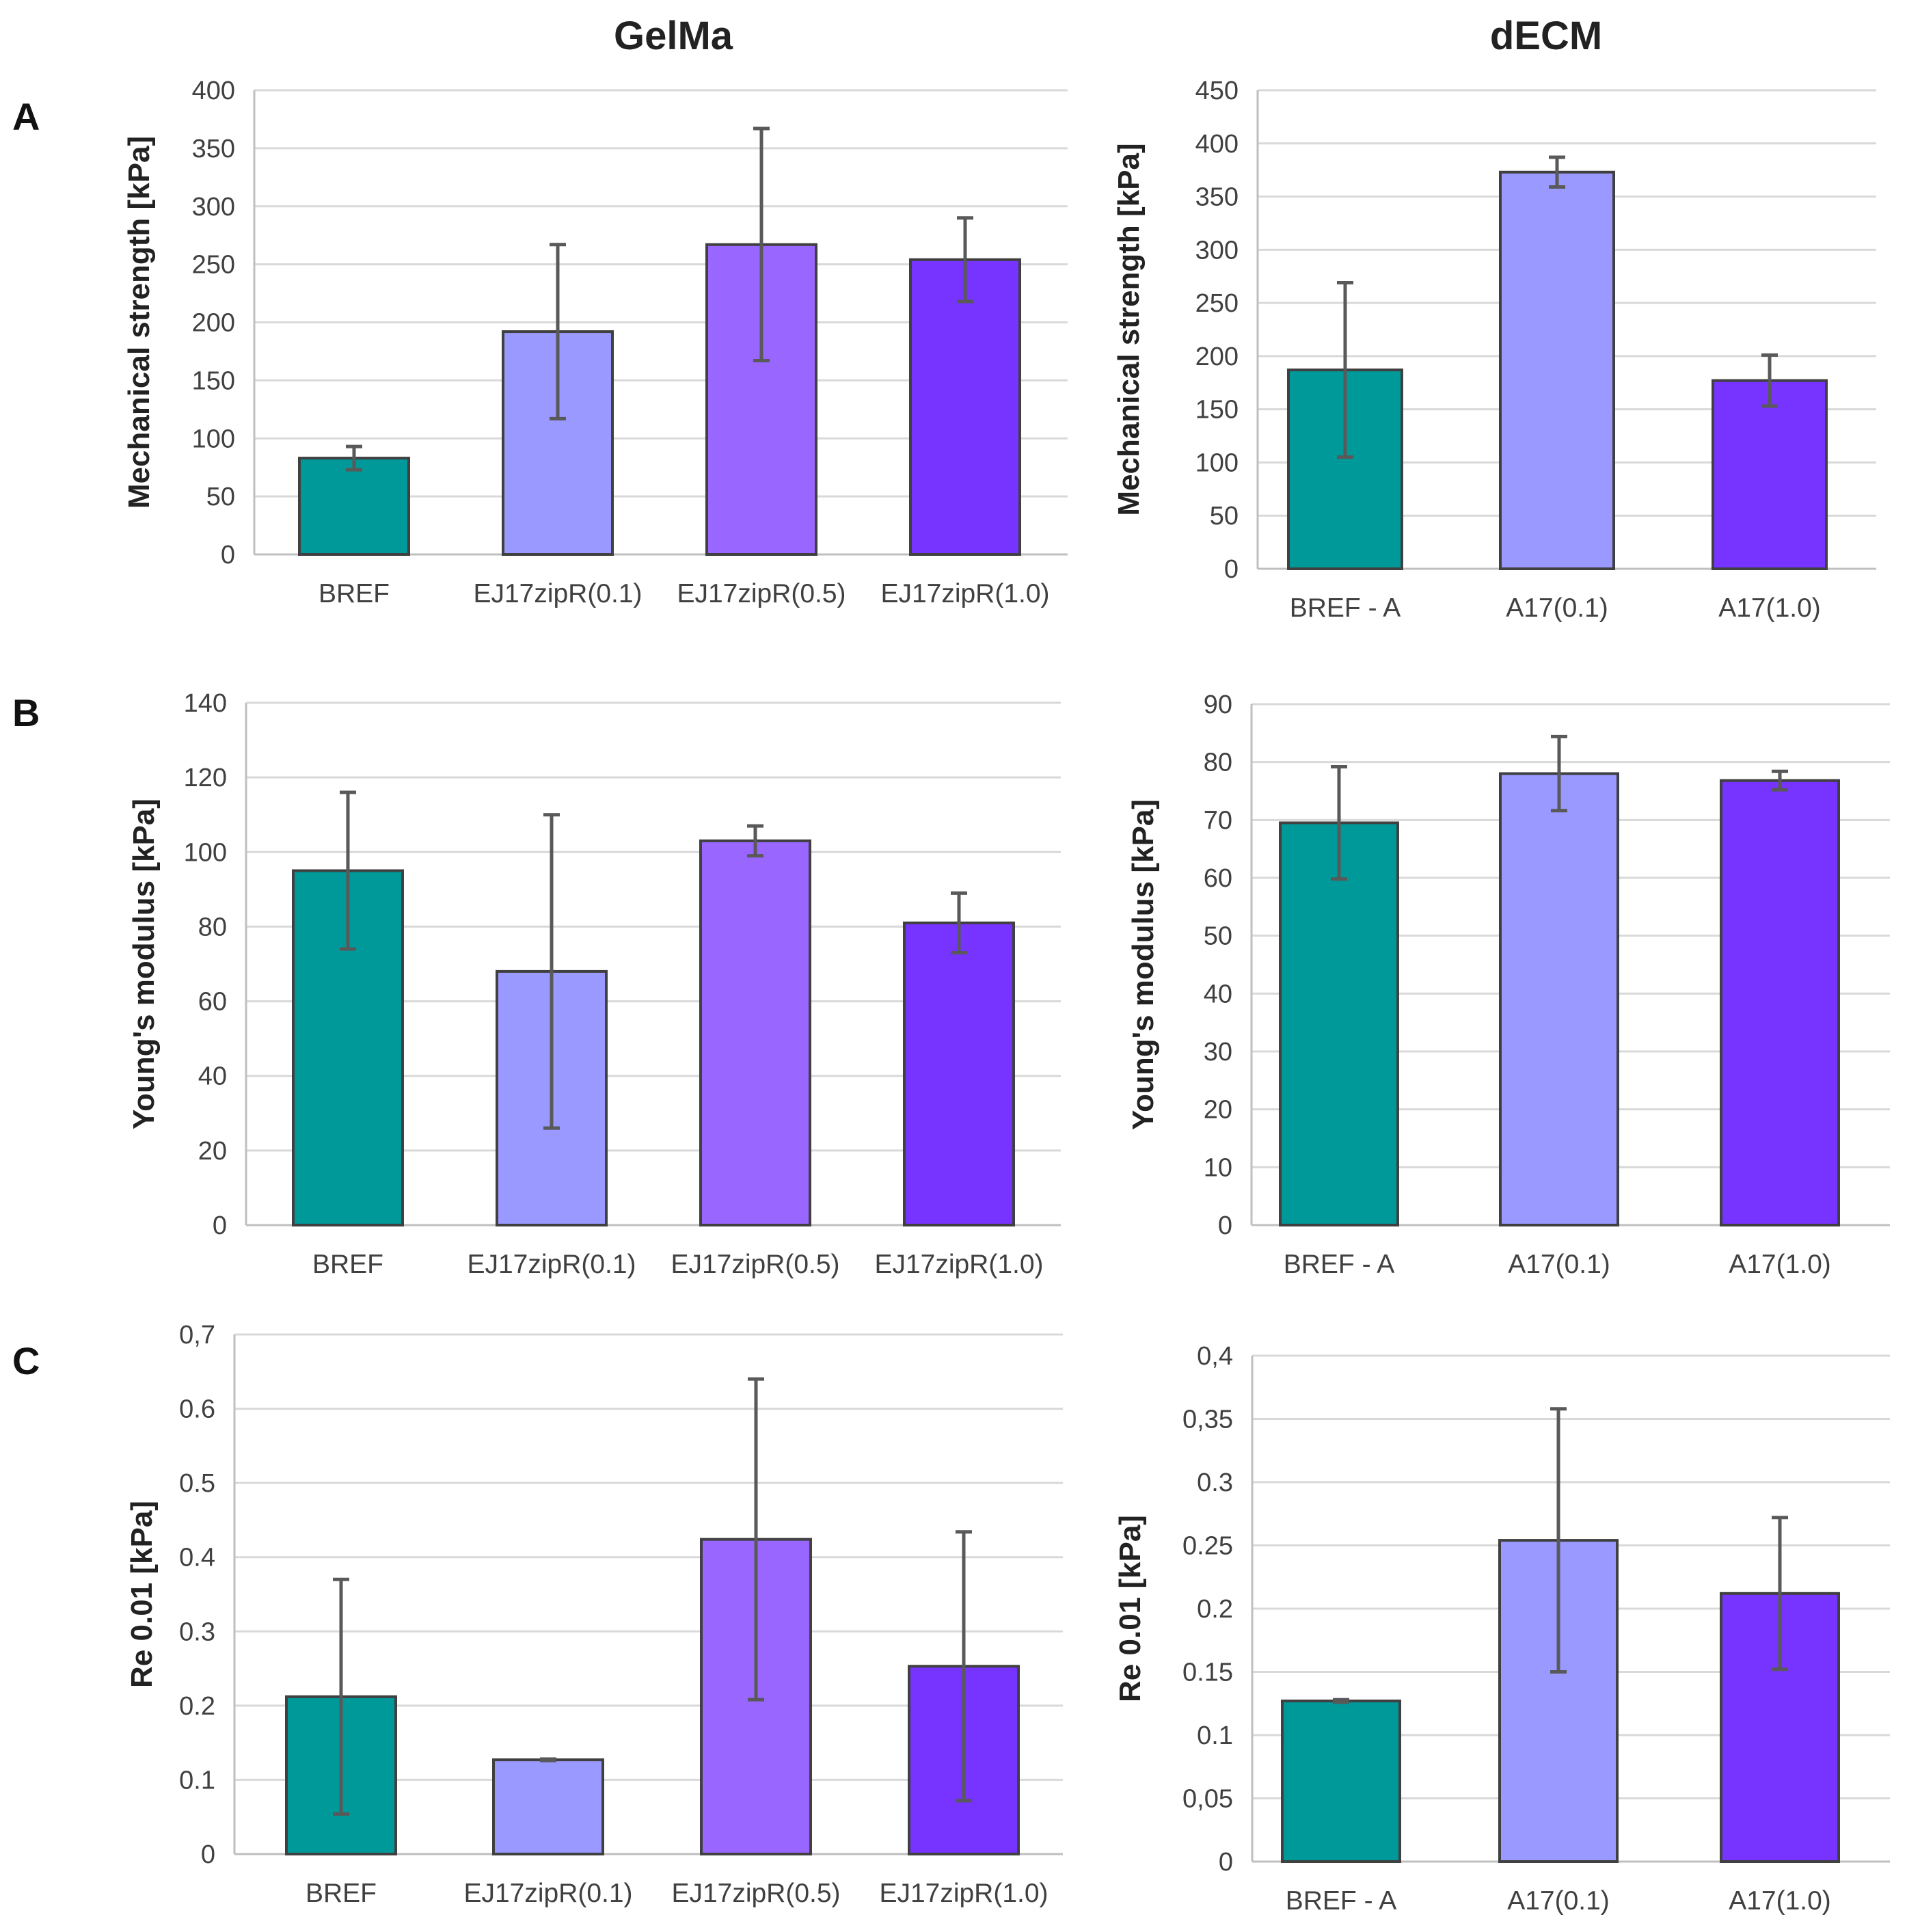 This screenshot has height=1932, width=1907. Describe the element at coordinates (205, 703) in the screenshot. I see `y-tick-label: 140` at that location.